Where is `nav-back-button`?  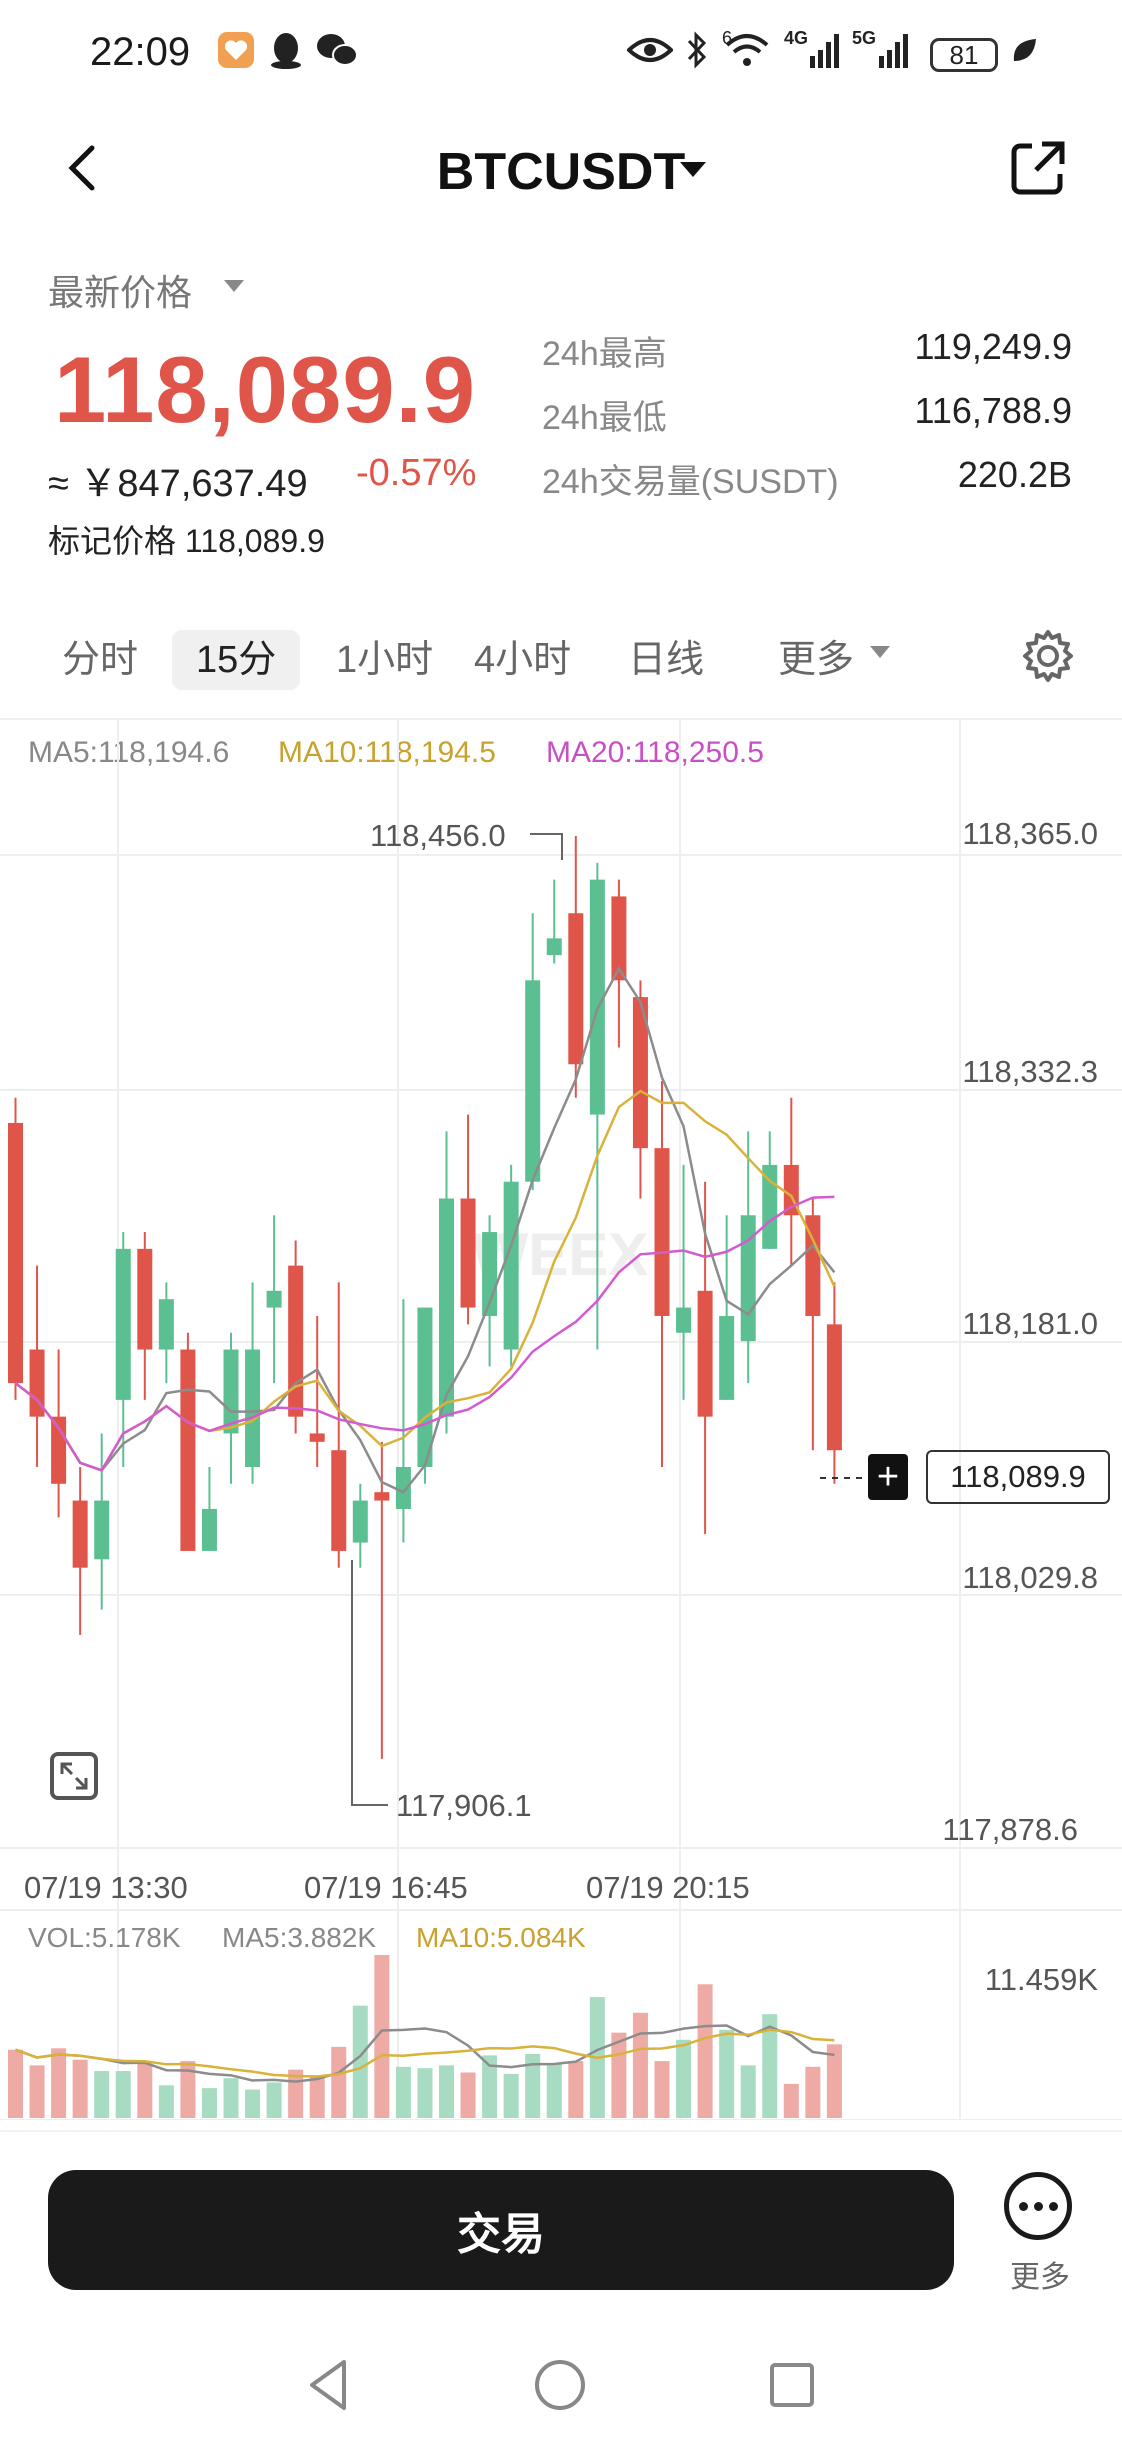 nav-back-button is located at coordinates (330, 2390).